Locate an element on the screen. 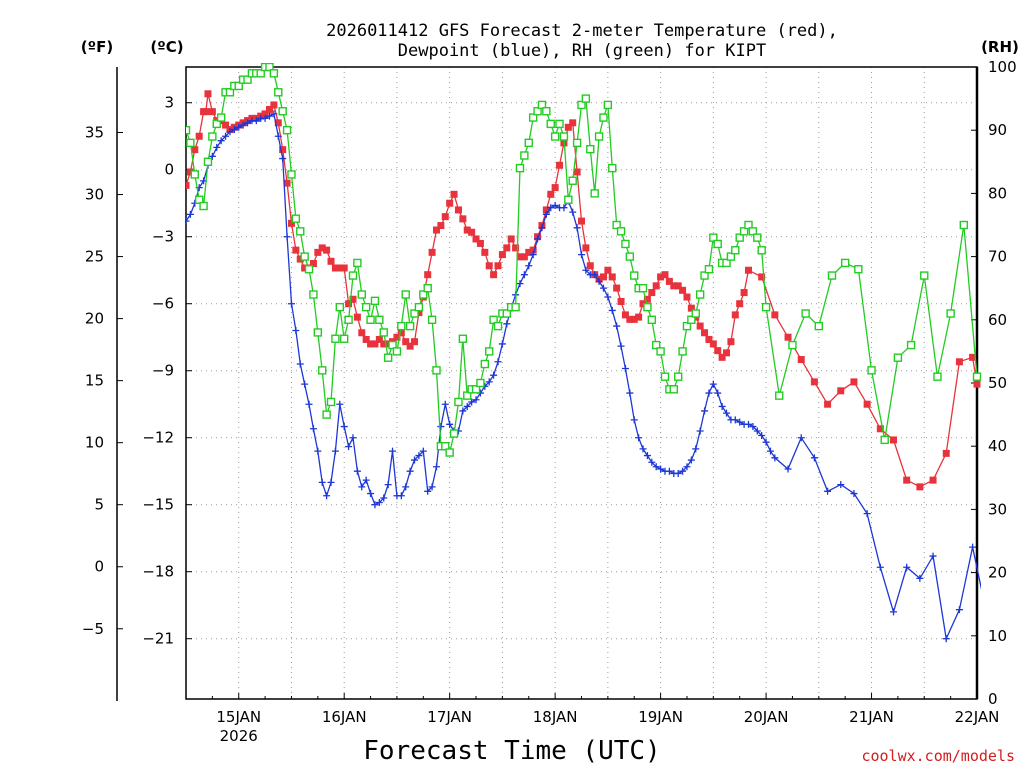  fahrenheit-tick-label: 15 is located at coordinates (94, 381).